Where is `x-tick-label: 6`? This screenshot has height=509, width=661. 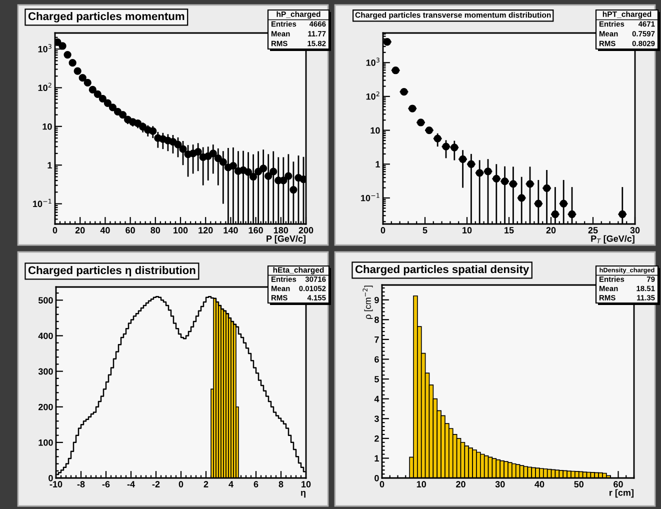 x-tick-label: 6 is located at coordinates (256, 484).